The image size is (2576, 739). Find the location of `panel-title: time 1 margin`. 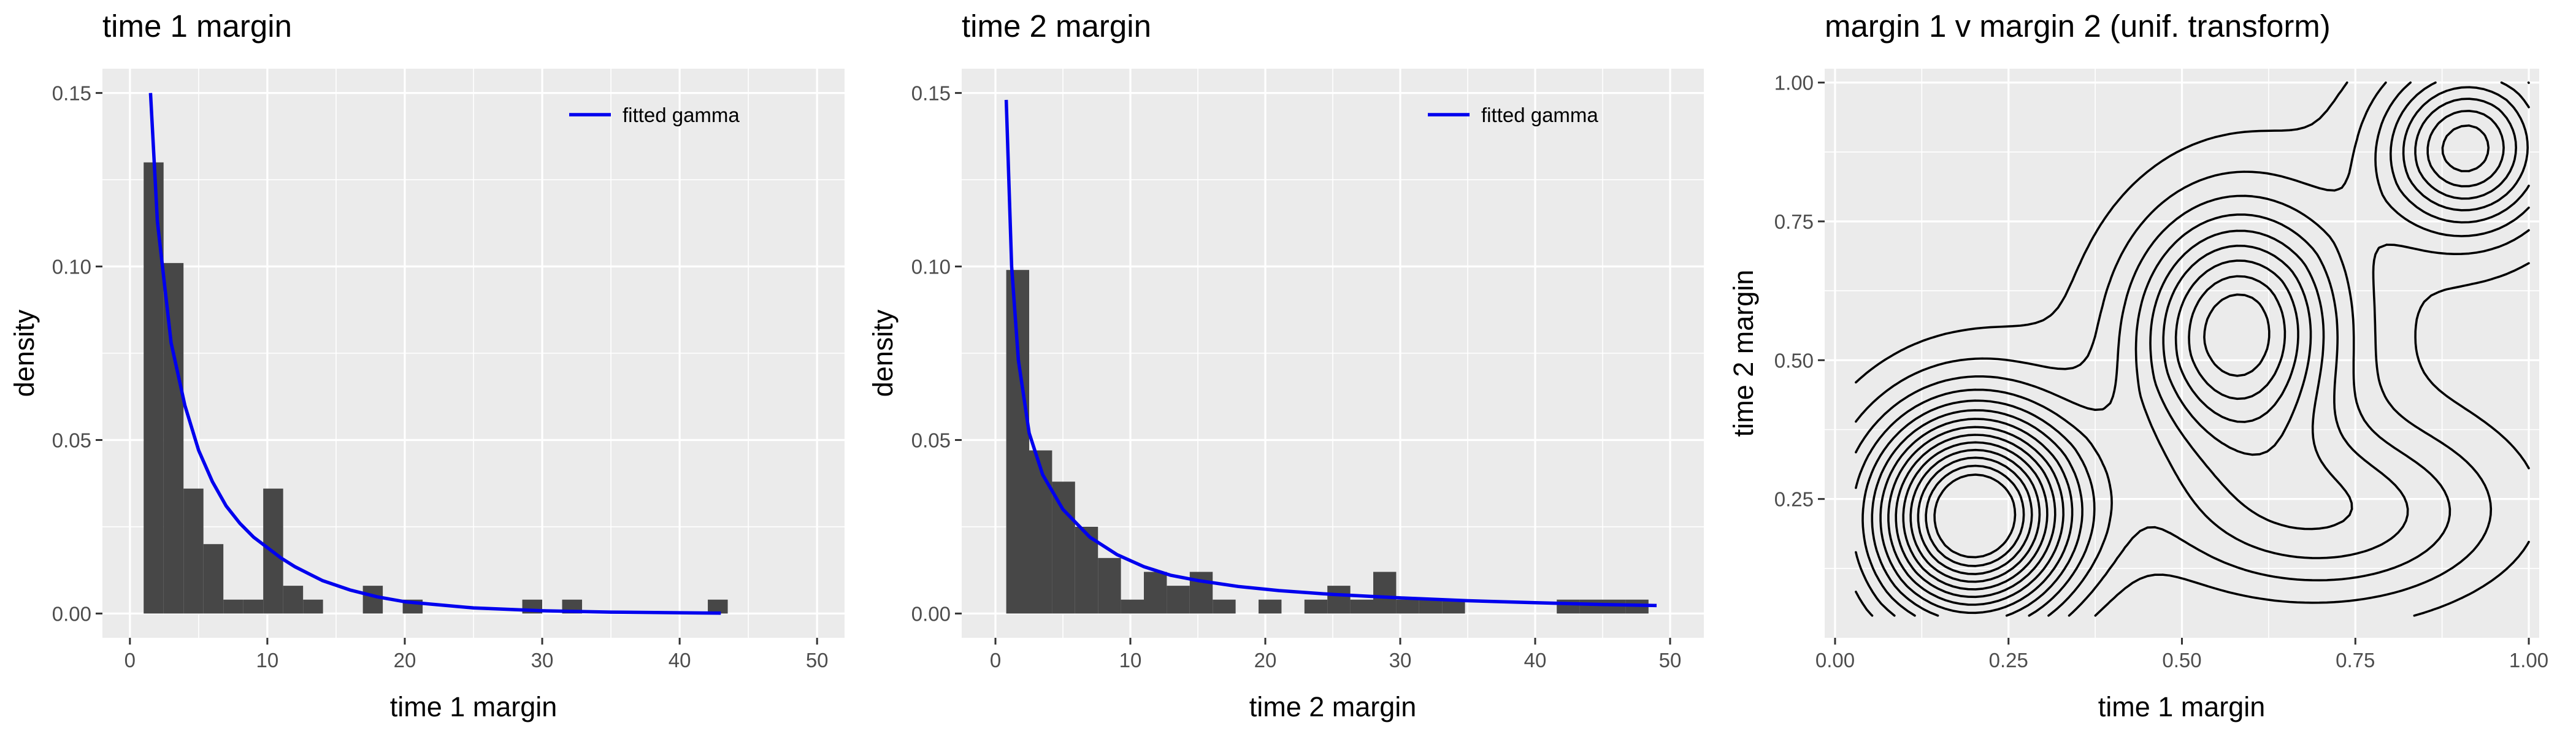

panel-title: time 1 margin is located at coordinates (197, 27).